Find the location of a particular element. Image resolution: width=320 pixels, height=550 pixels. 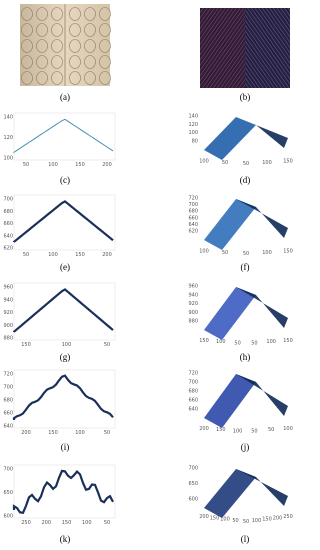

panel-label: (b) is located at coordinates (245, 97).